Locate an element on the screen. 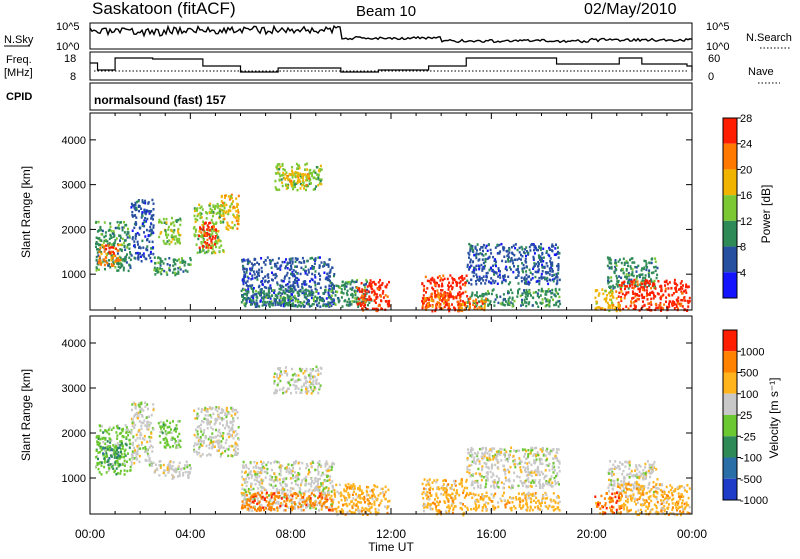  velocity-colorbar-tick: 100 is located at coordinates (749, 395).